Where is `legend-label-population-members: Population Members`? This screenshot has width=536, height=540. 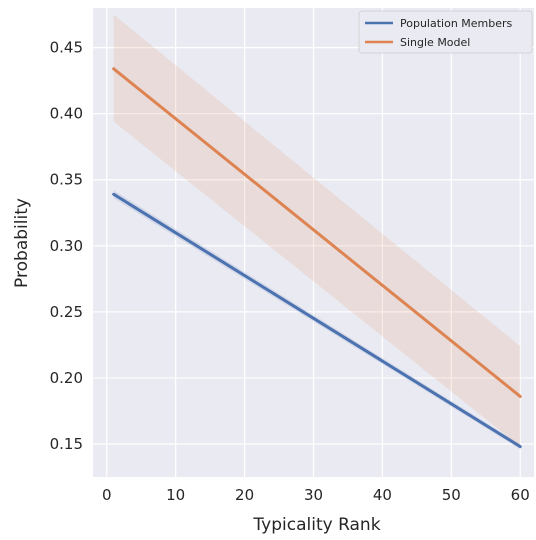 legend-label-population-members: Population Members is located at coordinates (456, 23).